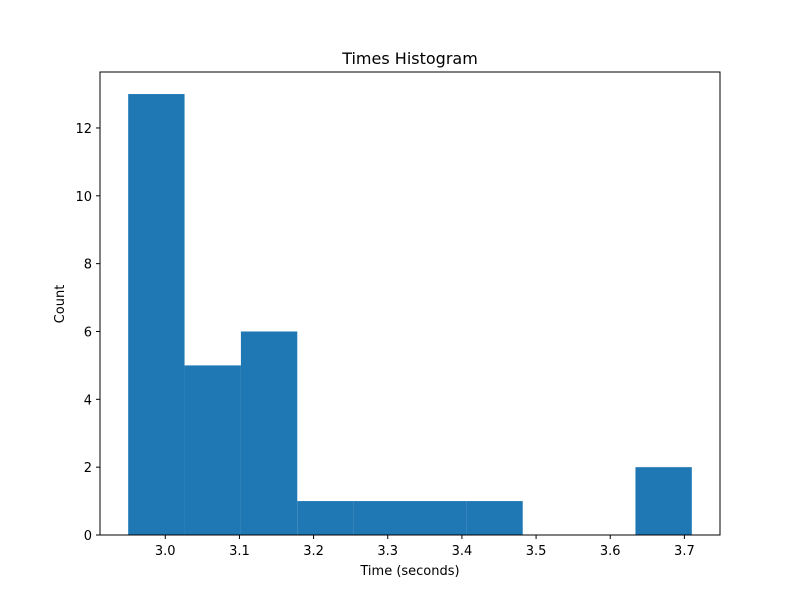 The width and height of the screenshot is (800, 604). I want to click on y-tick-label: 12, so click(83, 129).